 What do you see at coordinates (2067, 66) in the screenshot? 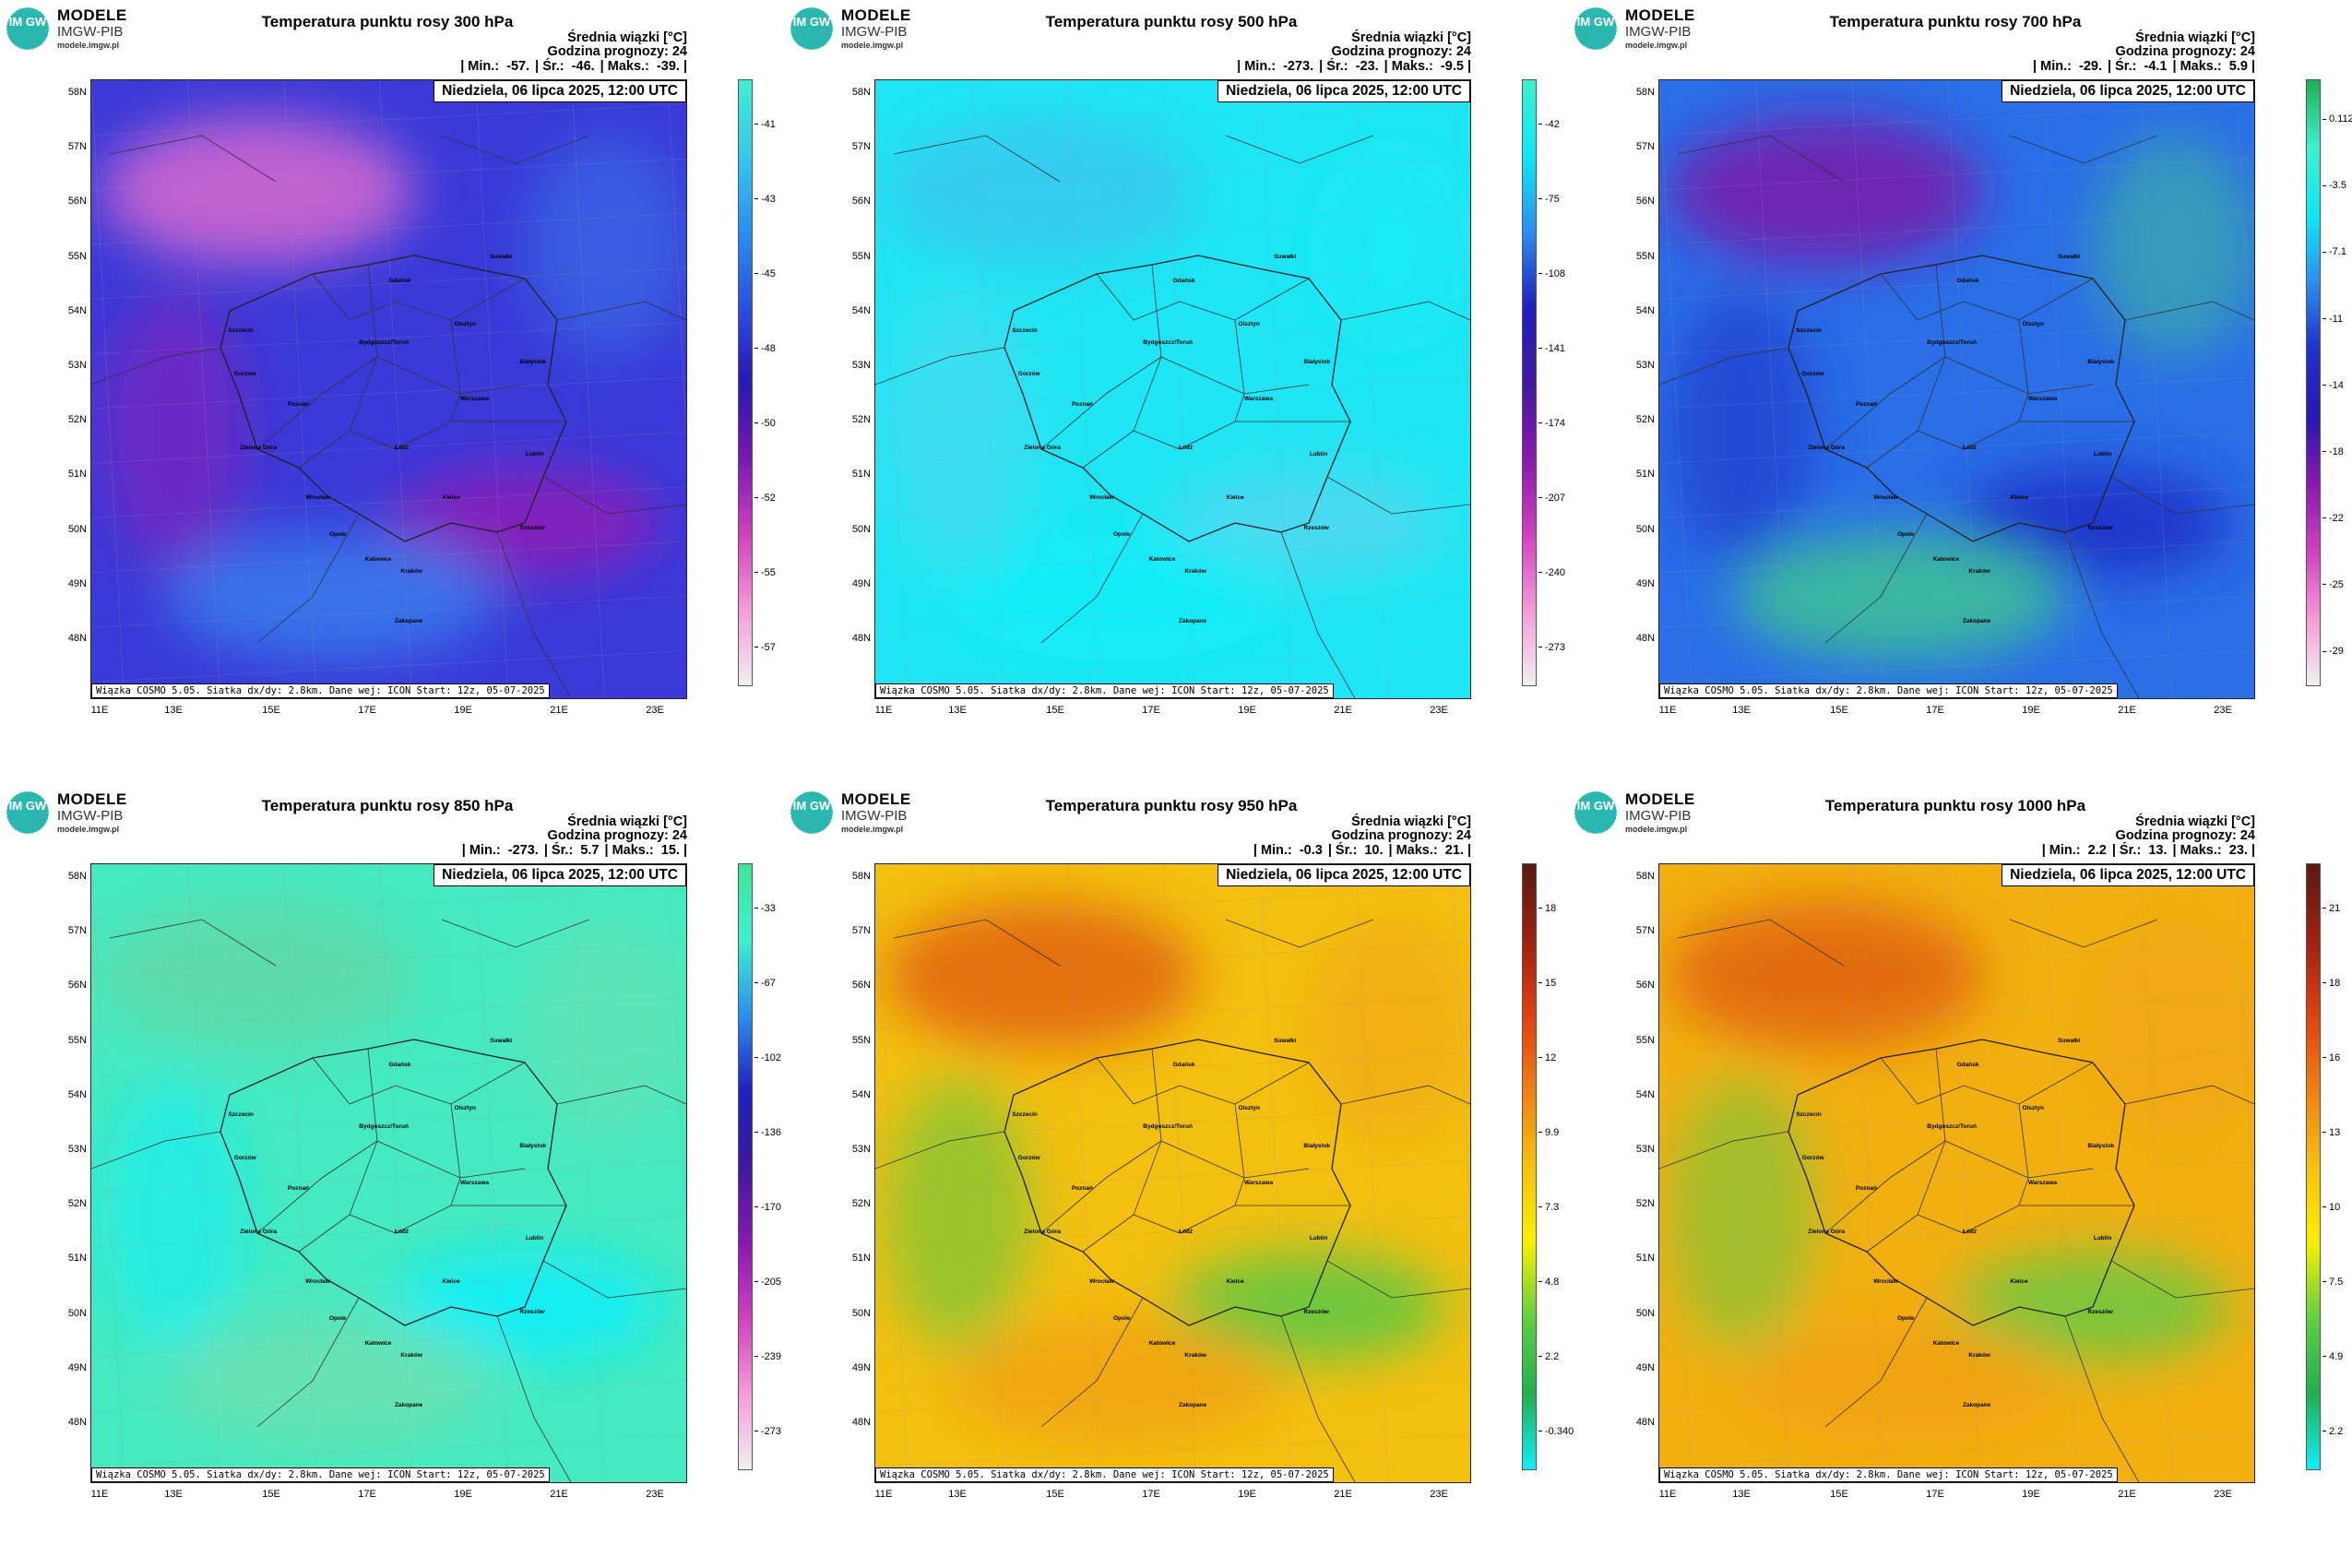
I see `stat-min: | Min.: -29.` at bounding box center [2067, 66].